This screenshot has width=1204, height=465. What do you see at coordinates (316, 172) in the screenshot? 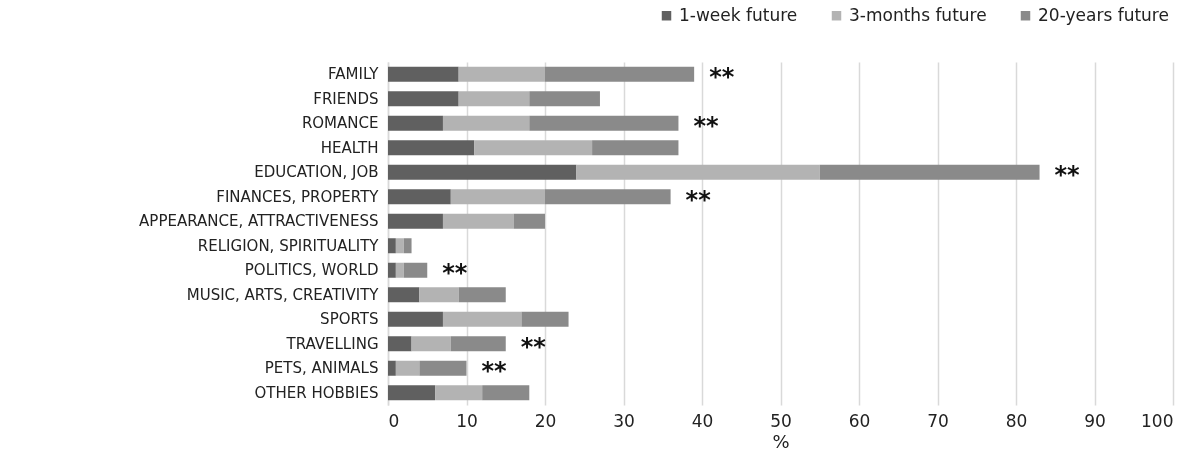
I see `y-tick-label: EDUCATION, JOB` at bounding box center [316, 172].